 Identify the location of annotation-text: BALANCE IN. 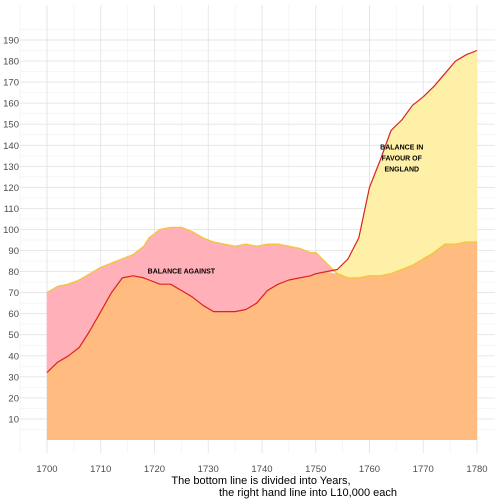
(401, 147).